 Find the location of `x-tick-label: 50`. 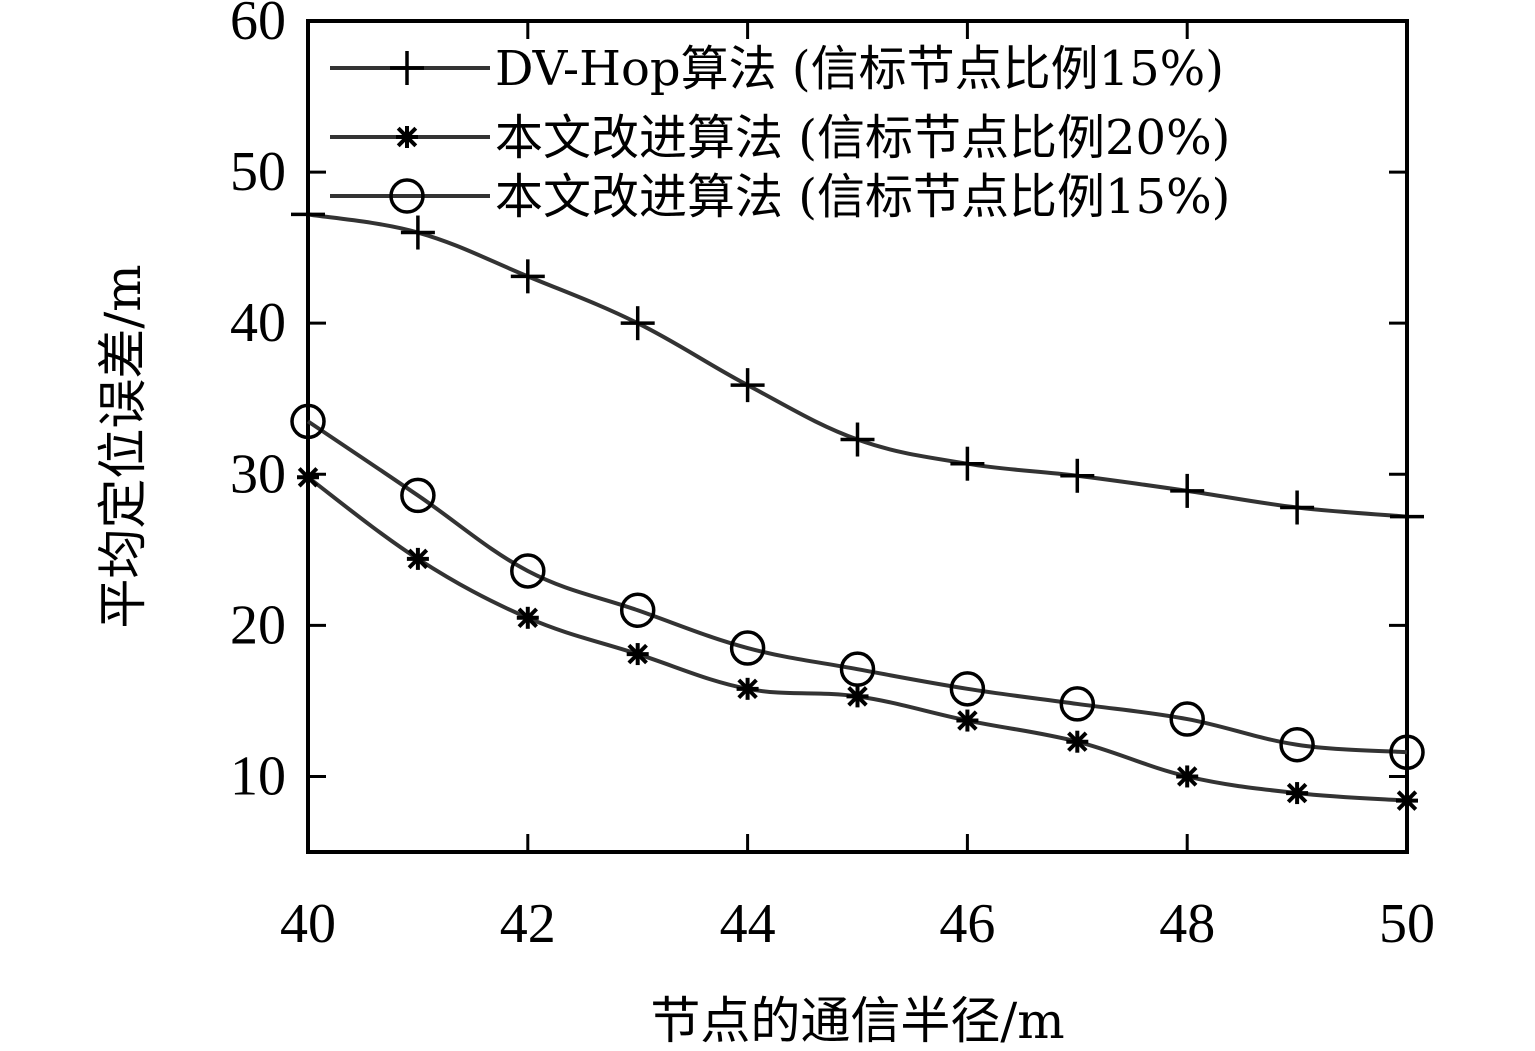

x-tick-label: 50 is located at coordinates (1407, 924).